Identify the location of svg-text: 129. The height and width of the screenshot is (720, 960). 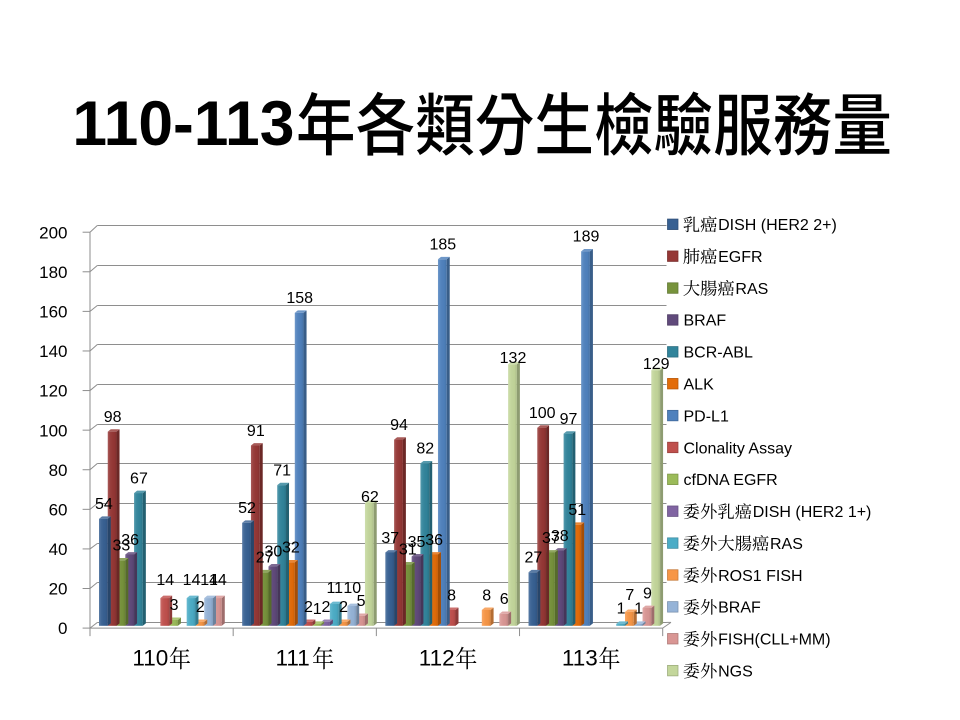
(656, 364).